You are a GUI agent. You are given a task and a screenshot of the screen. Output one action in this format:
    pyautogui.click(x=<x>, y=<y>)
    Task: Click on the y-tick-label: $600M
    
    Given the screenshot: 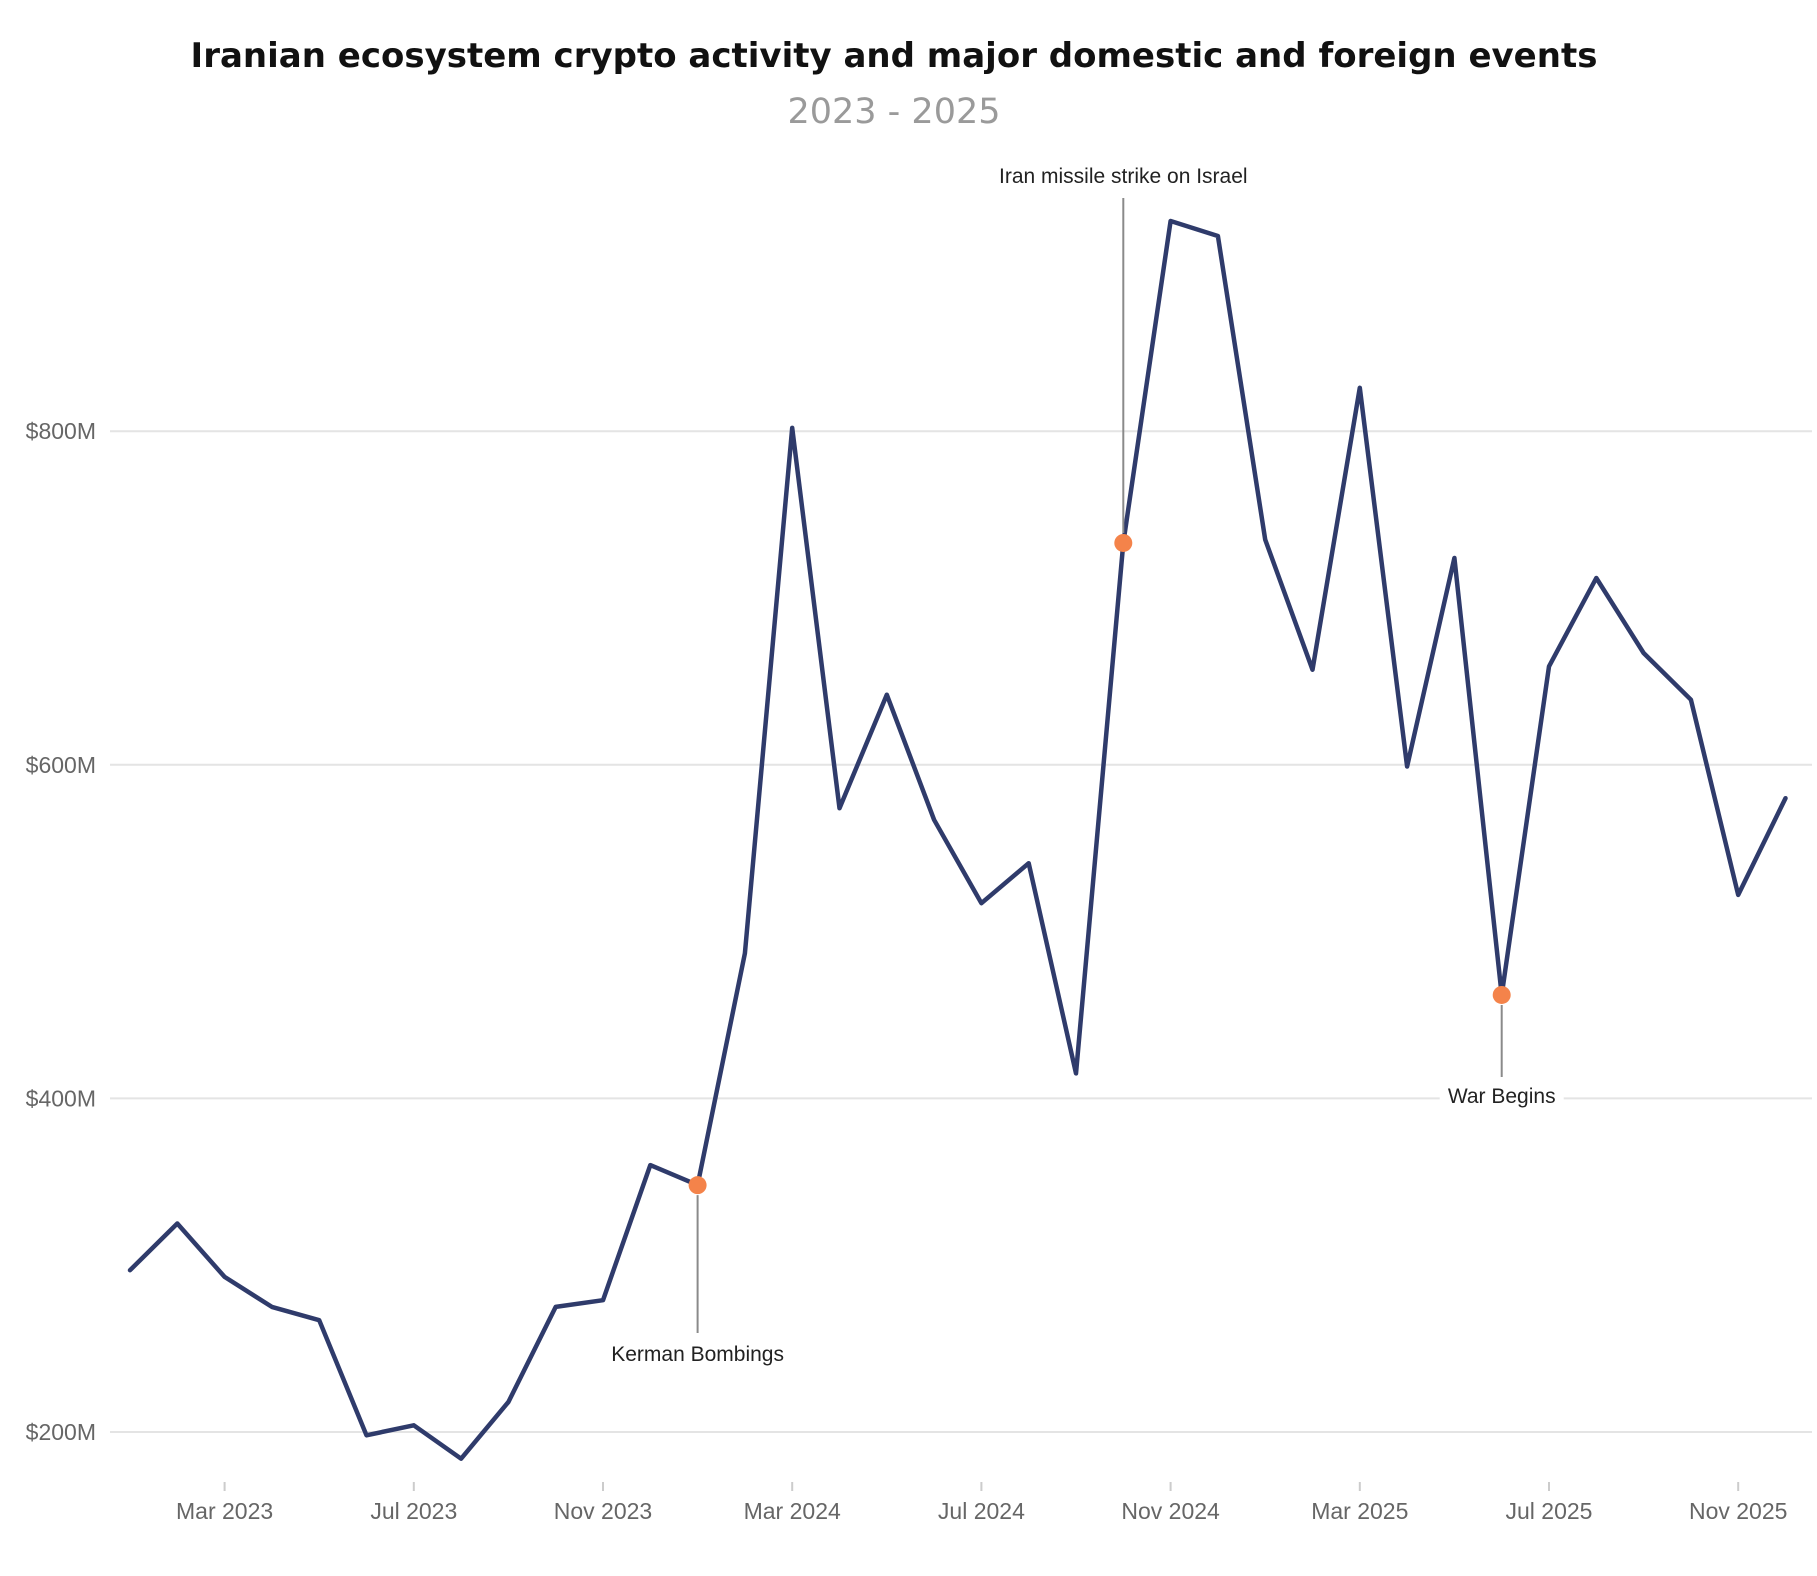 What is the action you would take?
    pyautogui.click(x=61, y=765)
    